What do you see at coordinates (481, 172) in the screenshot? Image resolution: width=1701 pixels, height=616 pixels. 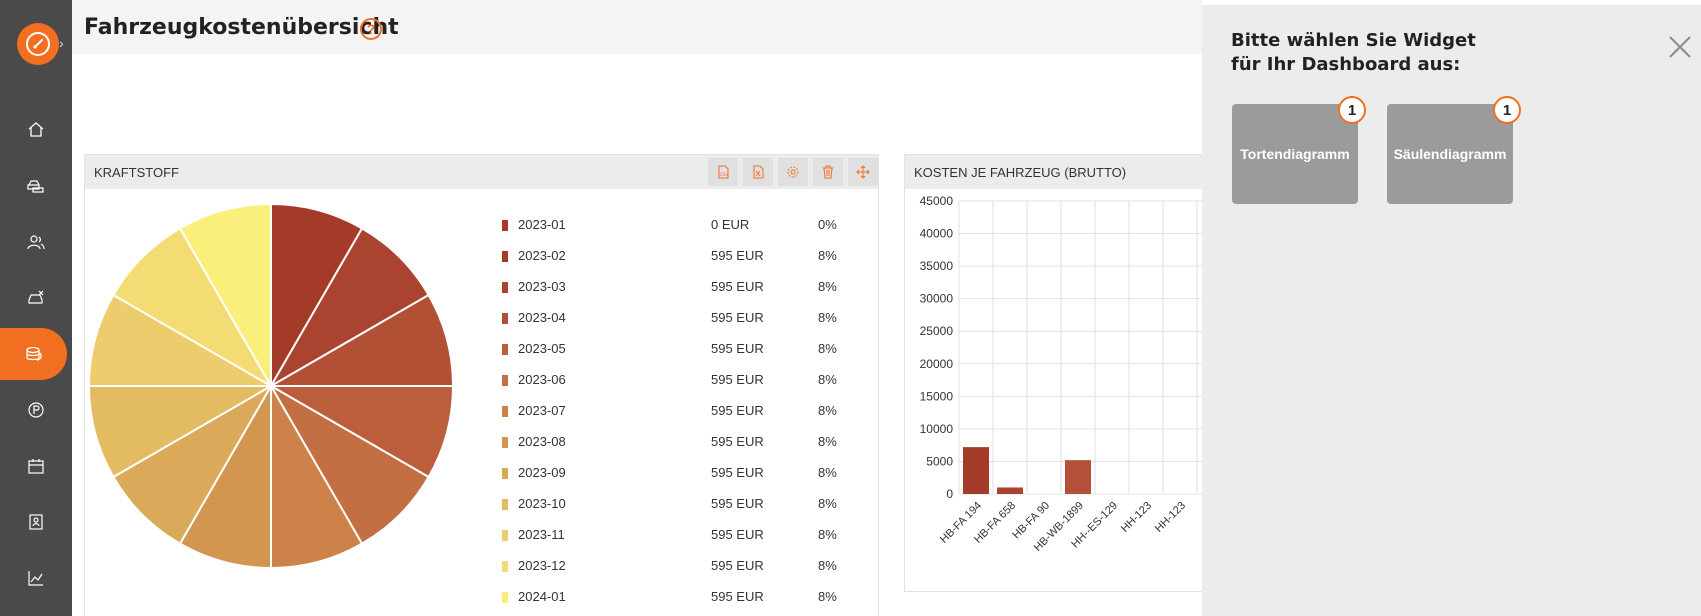 I see `widget-header: KRAFTSTOFF CSV` at bounding box center [481, 172].